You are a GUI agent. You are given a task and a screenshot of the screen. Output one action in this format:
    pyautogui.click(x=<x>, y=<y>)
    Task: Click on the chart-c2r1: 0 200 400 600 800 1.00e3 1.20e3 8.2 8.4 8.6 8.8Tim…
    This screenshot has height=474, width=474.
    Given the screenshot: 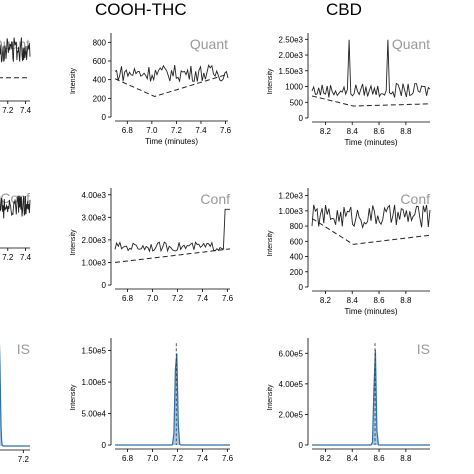 What is the action you would take?
    pyautogui.click(x=349, y=252)
    